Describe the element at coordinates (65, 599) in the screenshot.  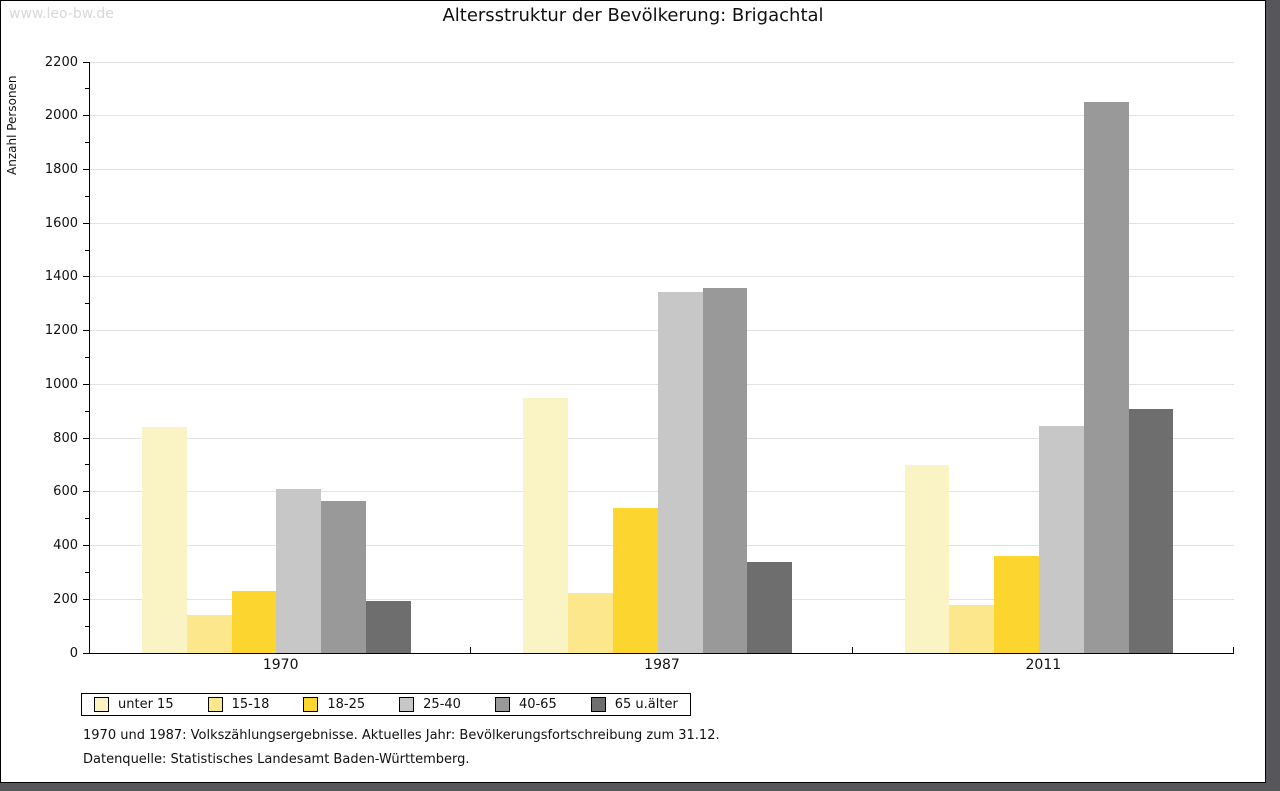
I see `y-tick-label: 200` at that location.